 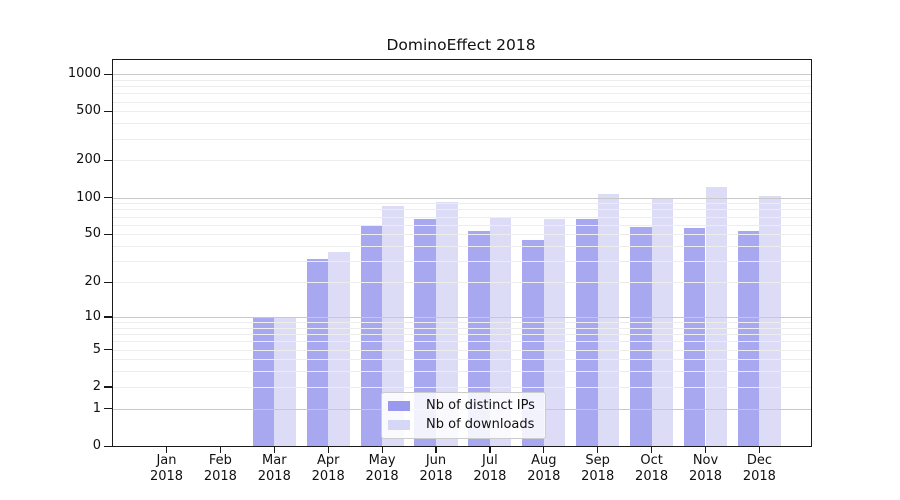 I want to click on y-axis-tick-label-2: 2, so click(x=96, y=386).